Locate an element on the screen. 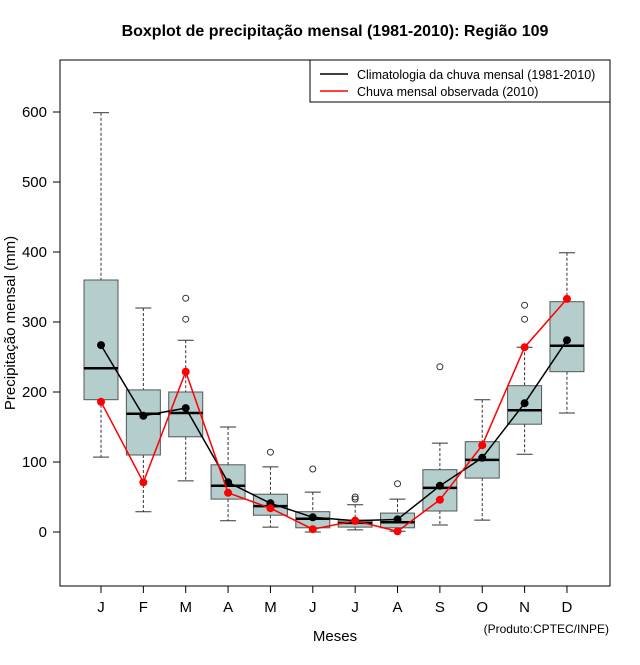 Image resolution: width=640 pixels, height=665 pixels. y-tick-label: 300 is located at coordinates (34, 322).